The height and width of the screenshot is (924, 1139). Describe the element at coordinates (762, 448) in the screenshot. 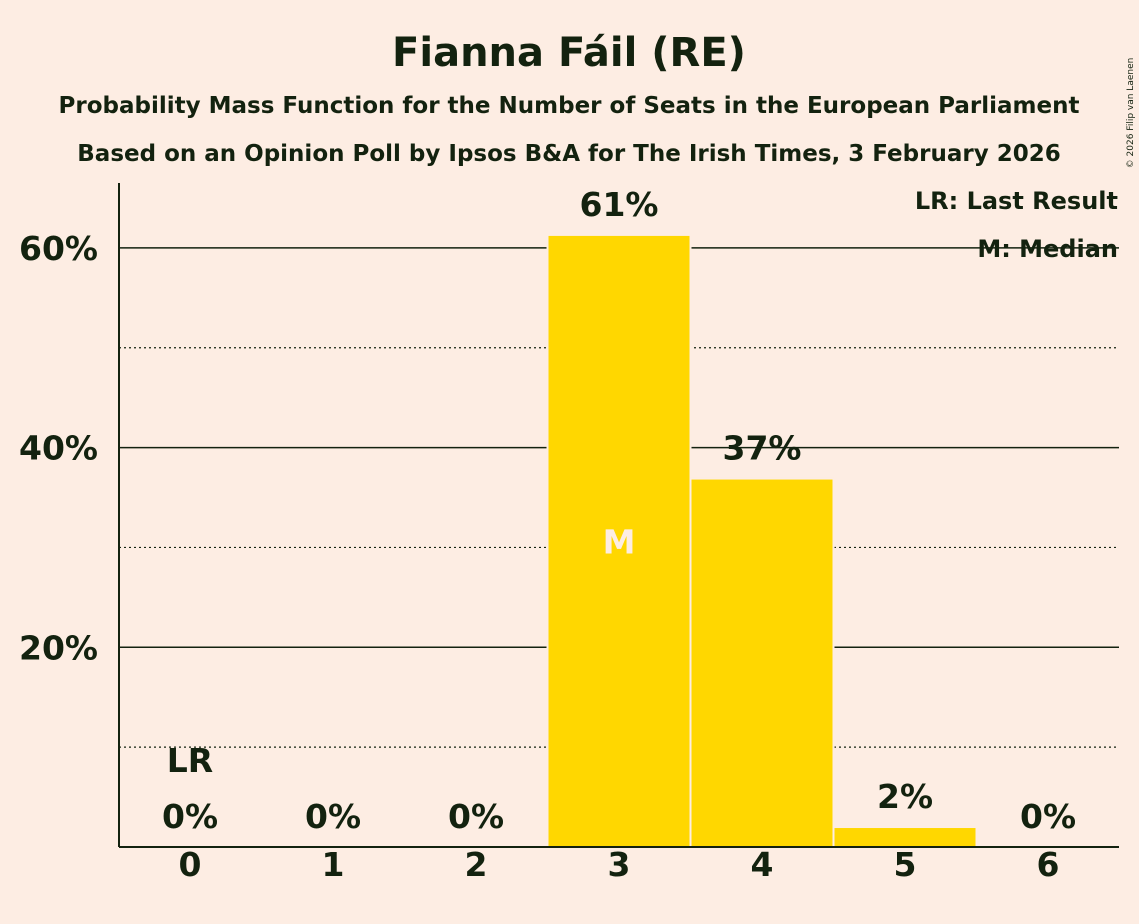

I see `value-label: 37%` at that location.